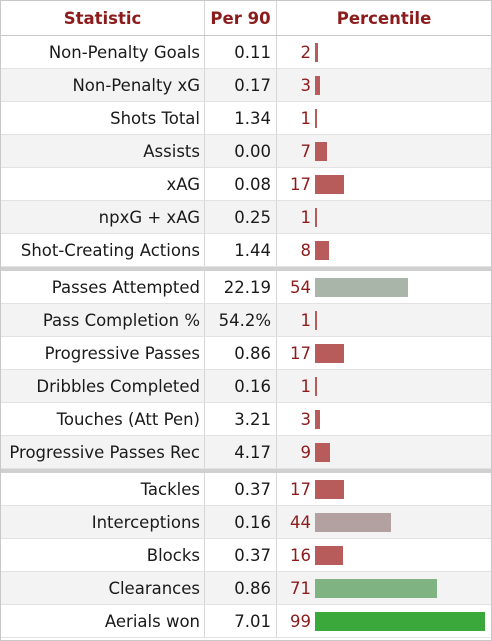 The width and height of the screenshot is (492, 641). Describe the element at coordinates (384, 522) in the screenshot. I see `percentile-cell: 44` at that location.